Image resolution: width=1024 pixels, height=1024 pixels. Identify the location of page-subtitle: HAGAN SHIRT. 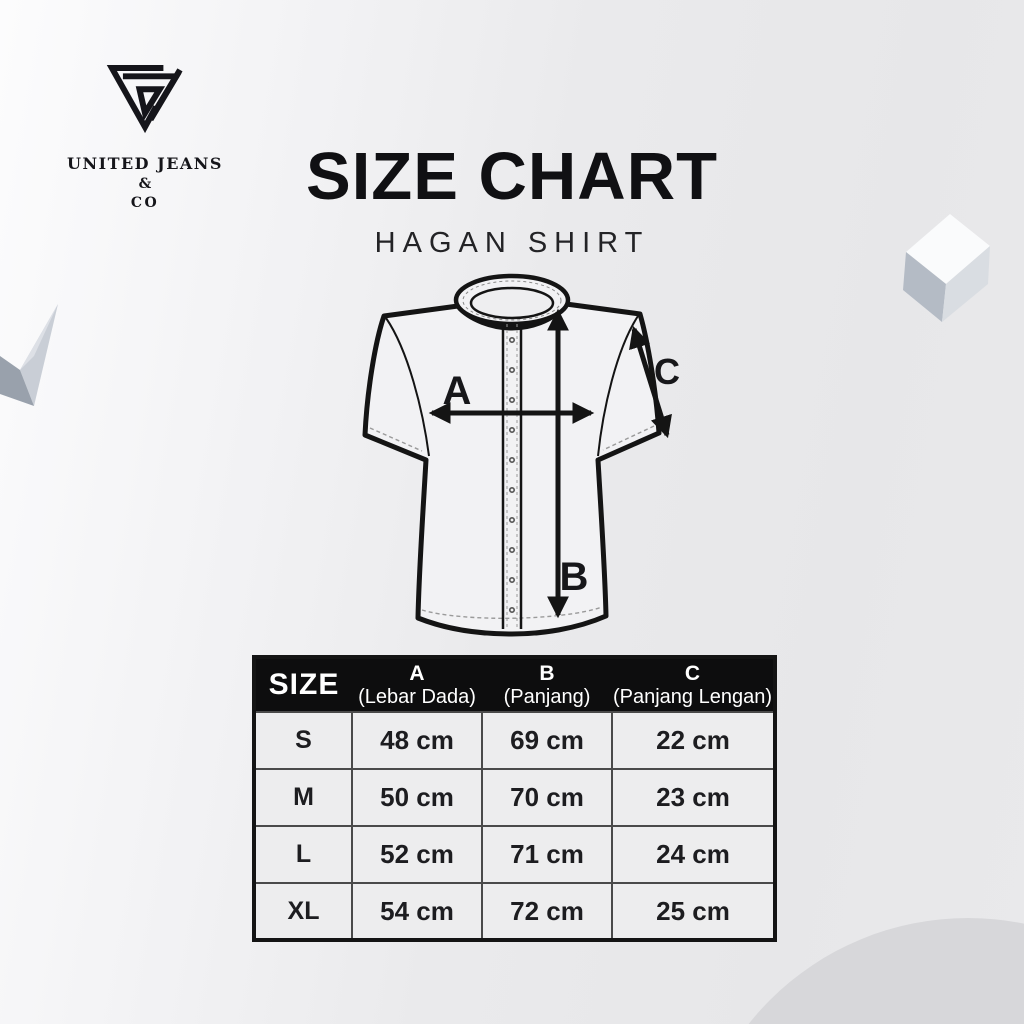
(512, 243).